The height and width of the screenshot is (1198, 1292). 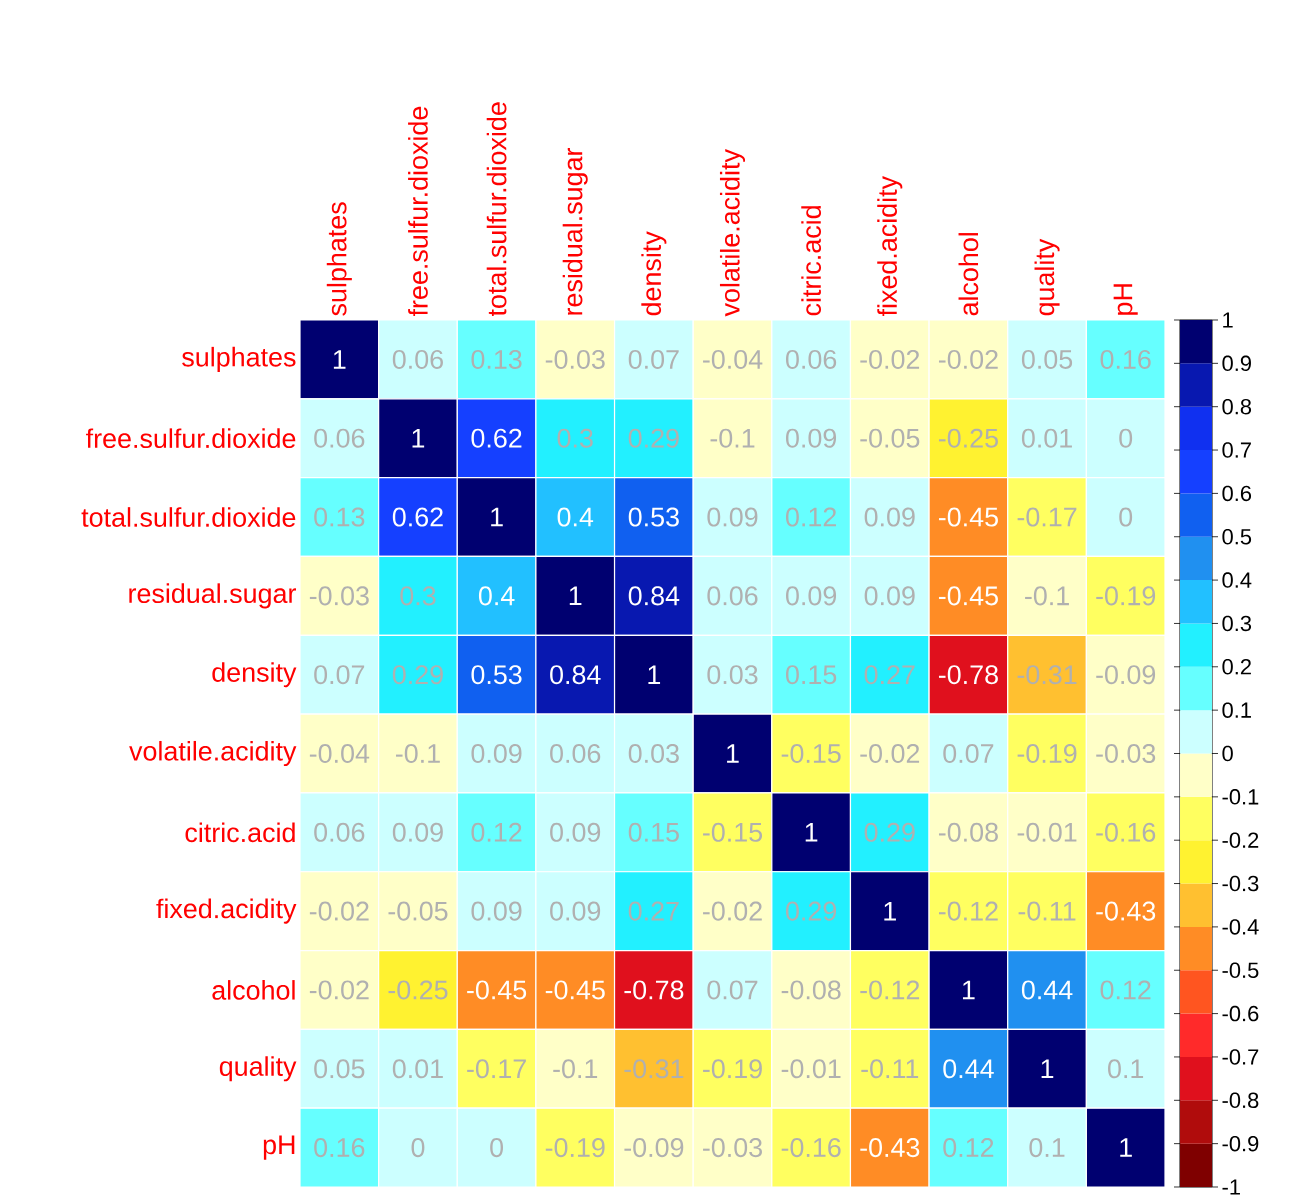 What do you see at coordinates (1236, 667) in the screenshot?
I see `color-bar-label: 0.2` at bounding box center [1236, 667].